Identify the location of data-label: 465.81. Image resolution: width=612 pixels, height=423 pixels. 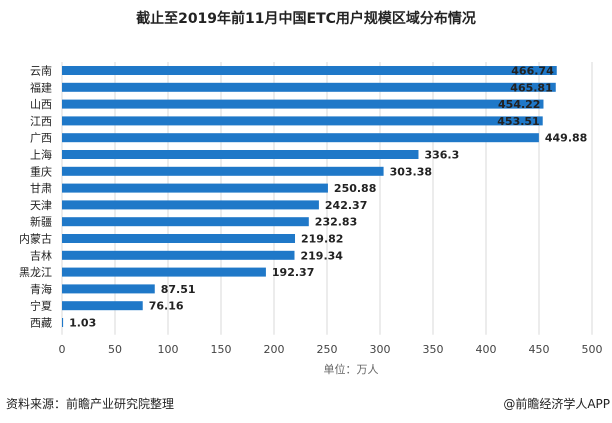
(531, 87).